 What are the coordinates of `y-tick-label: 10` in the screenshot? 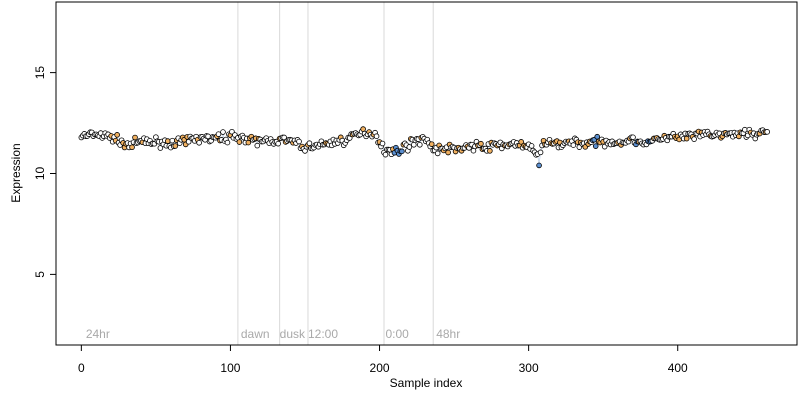 It's located at (40, 174).